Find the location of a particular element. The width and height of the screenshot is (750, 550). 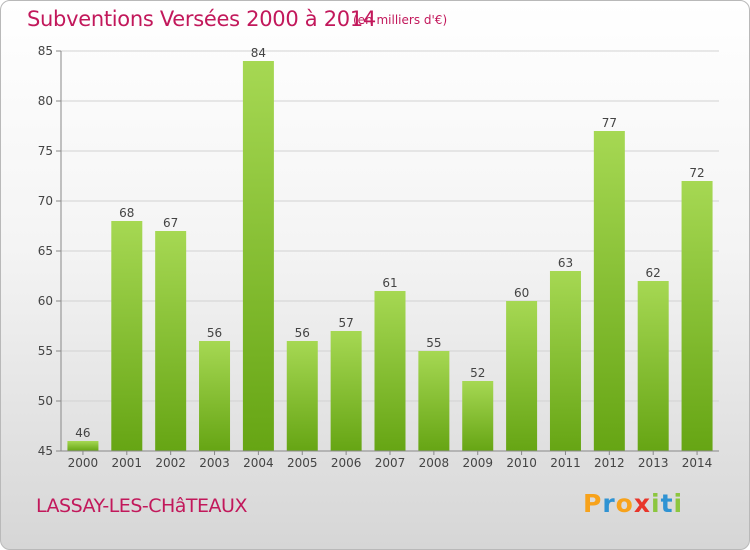

bar-value-label: 46 is located at coordinates (82, 433).